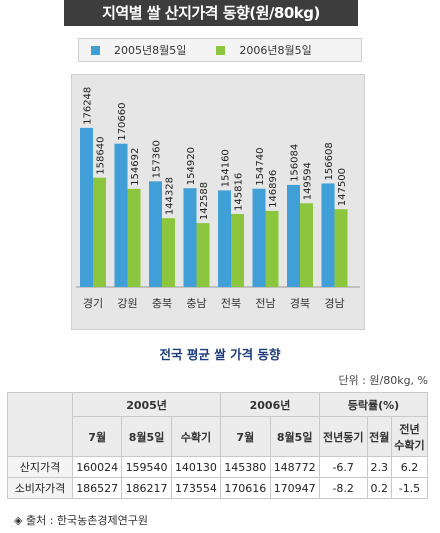 The width and height of the screenshot is (440, 533). Describe the element at coordinates (260, 167) in the screenshot. I see `data-label: 154740` at that location.